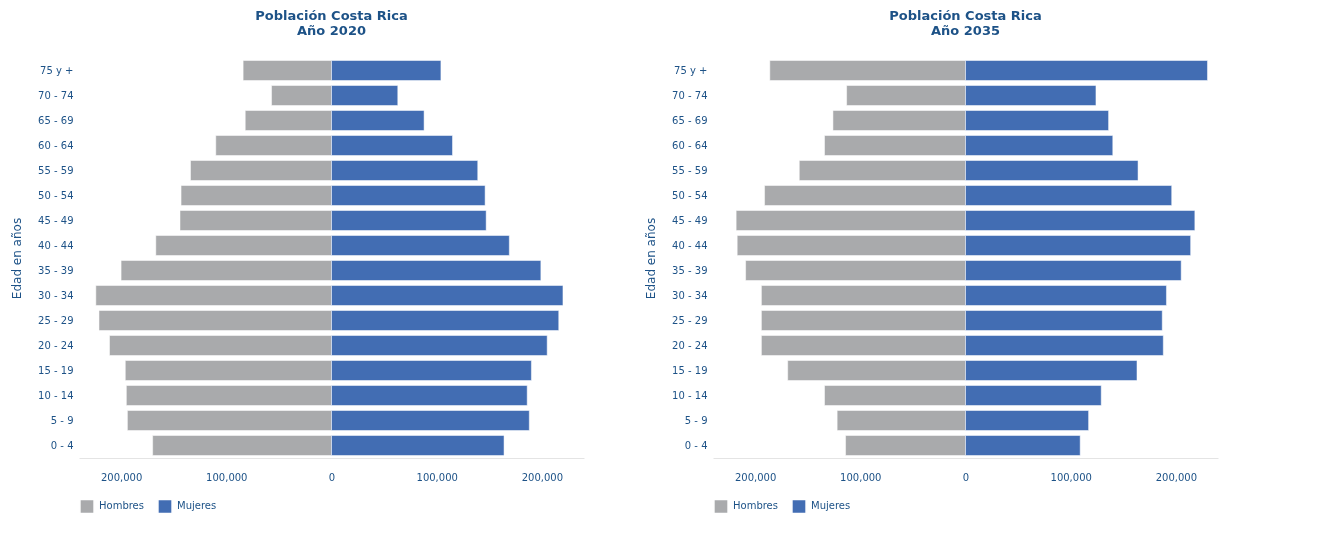 Image resolution: width=1323 pixels, height=538 pixels. Describe the element at coordinates (331, 23) in the screenshot. I see `chart-title: Población Costa Rica Año 2020` at that location.